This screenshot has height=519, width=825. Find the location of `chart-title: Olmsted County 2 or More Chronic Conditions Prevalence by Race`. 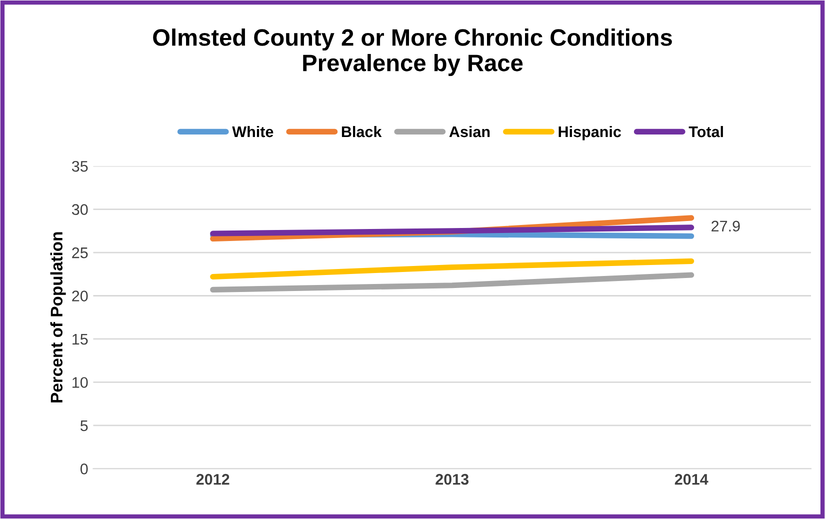

chart-title: Olmsted County 2 or More Chronic Conditions Prevalence by Race is located at coordinates (412, 52).